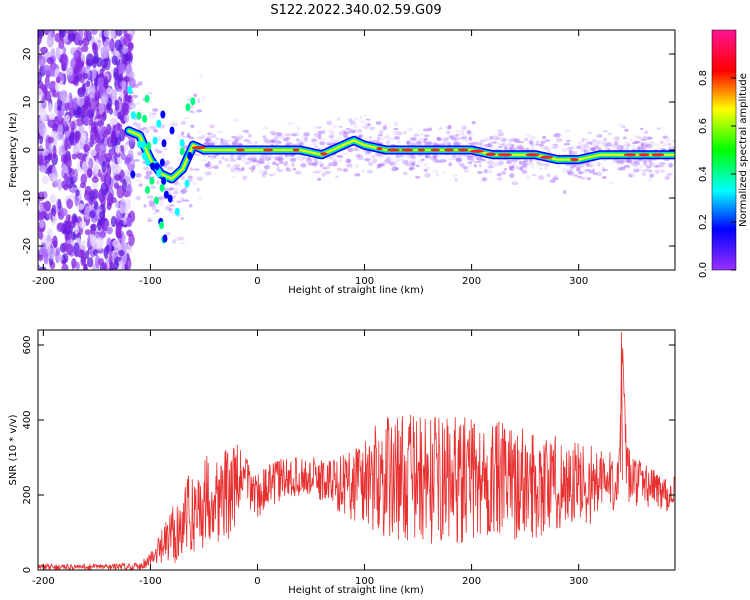 The width and height of the screenshot is (750, 600). I want to click on x-tick-label: 300, so click(578, 581).